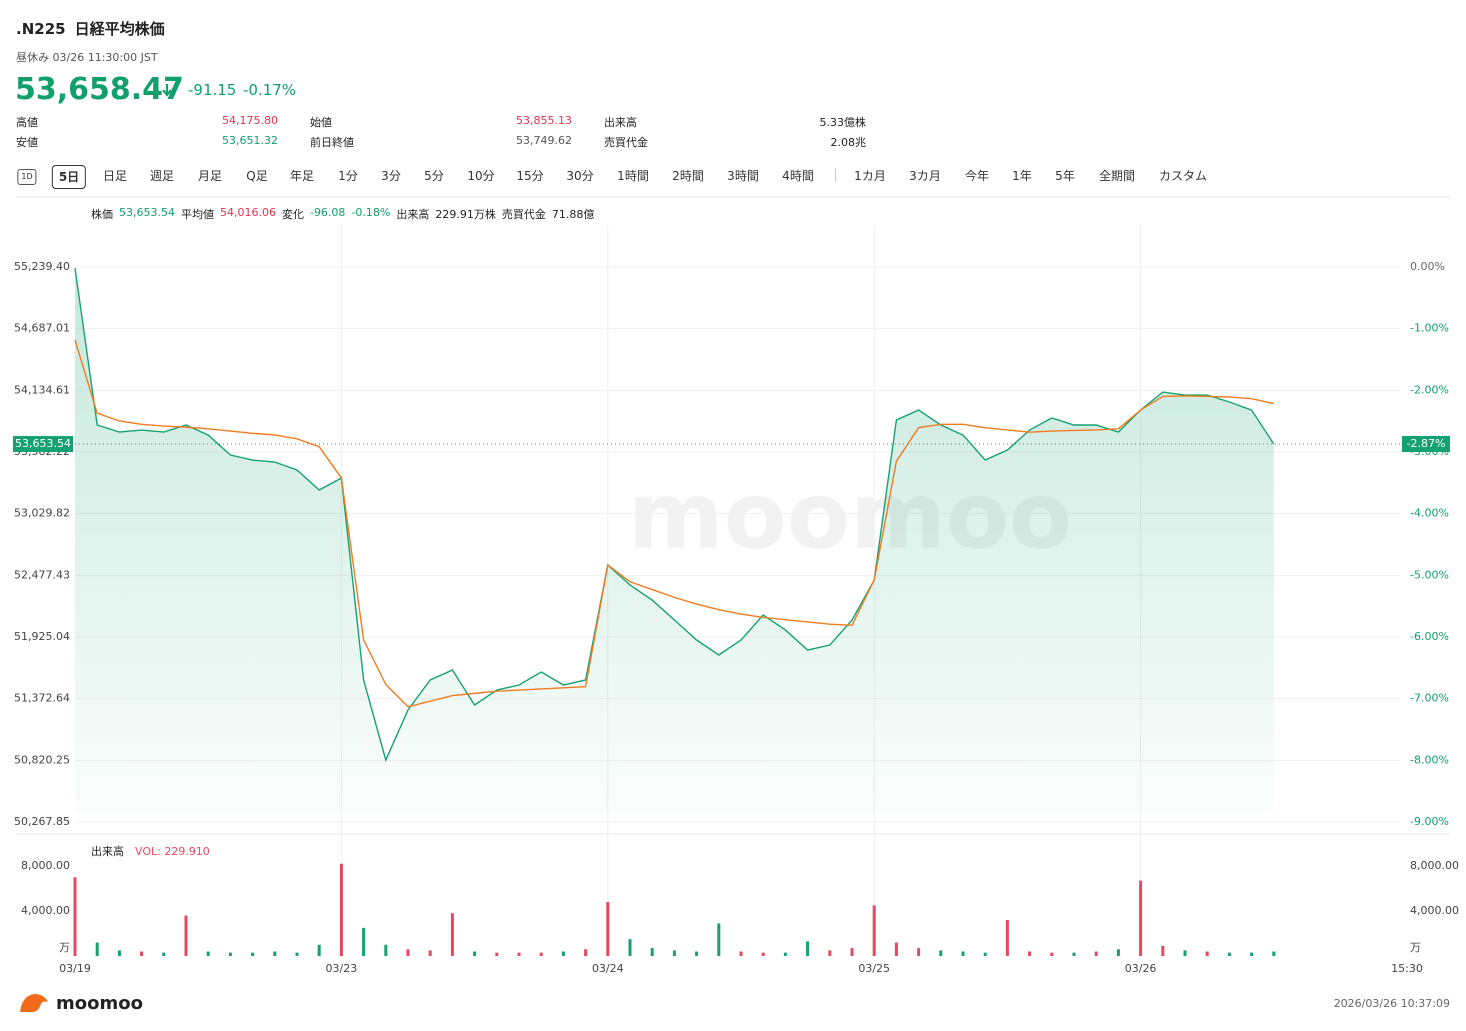 The height and width of the screenshot is (1031, 1466). I want to click on y2-tick-label: -8.00%, so click(1429, 759).